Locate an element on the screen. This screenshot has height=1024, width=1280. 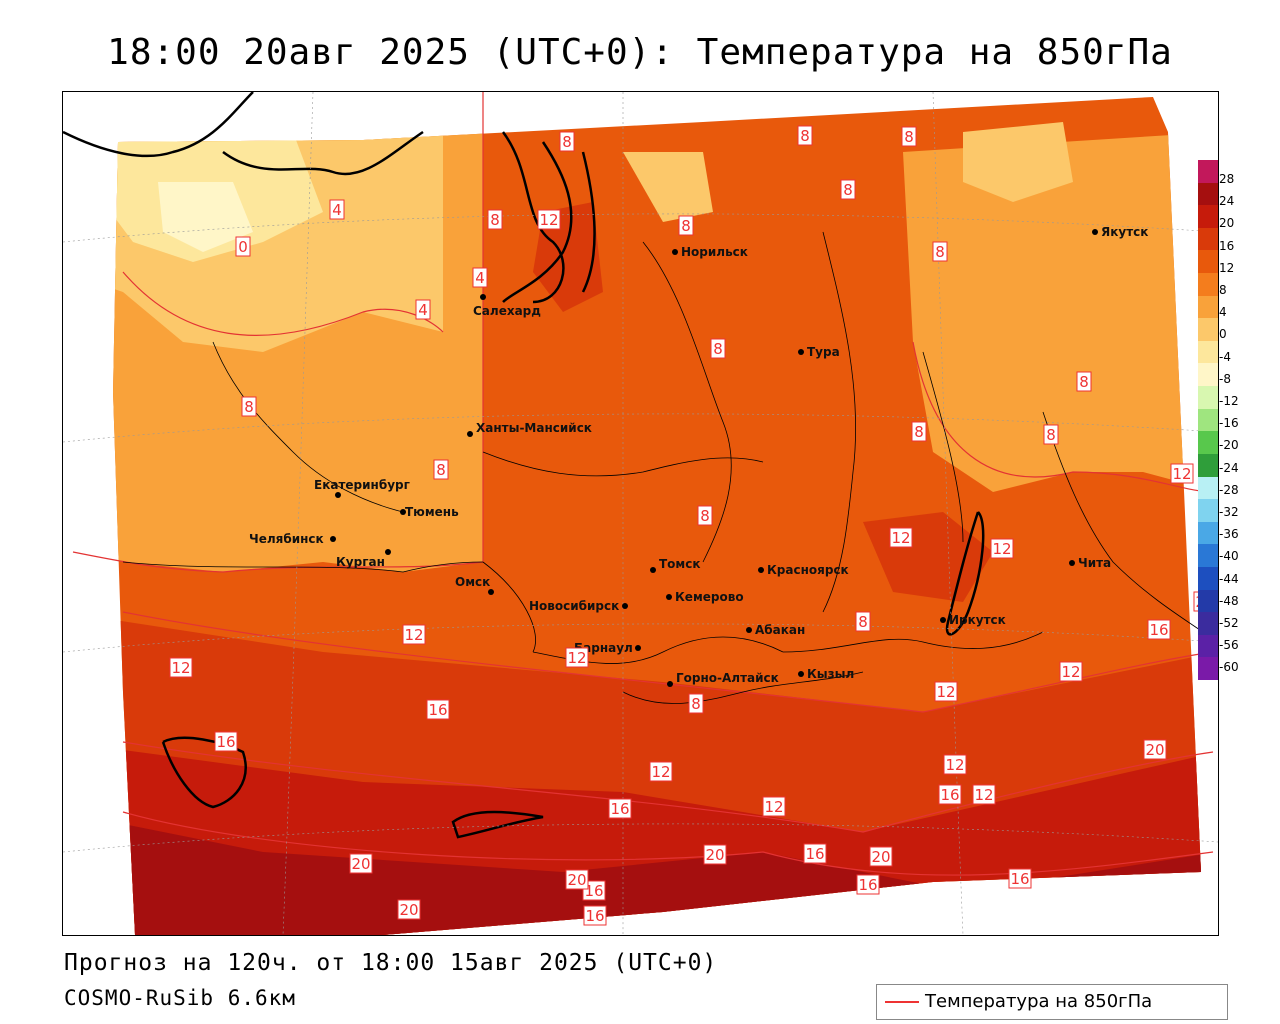
city-label: Норильск is located at coordinates (714, 252).